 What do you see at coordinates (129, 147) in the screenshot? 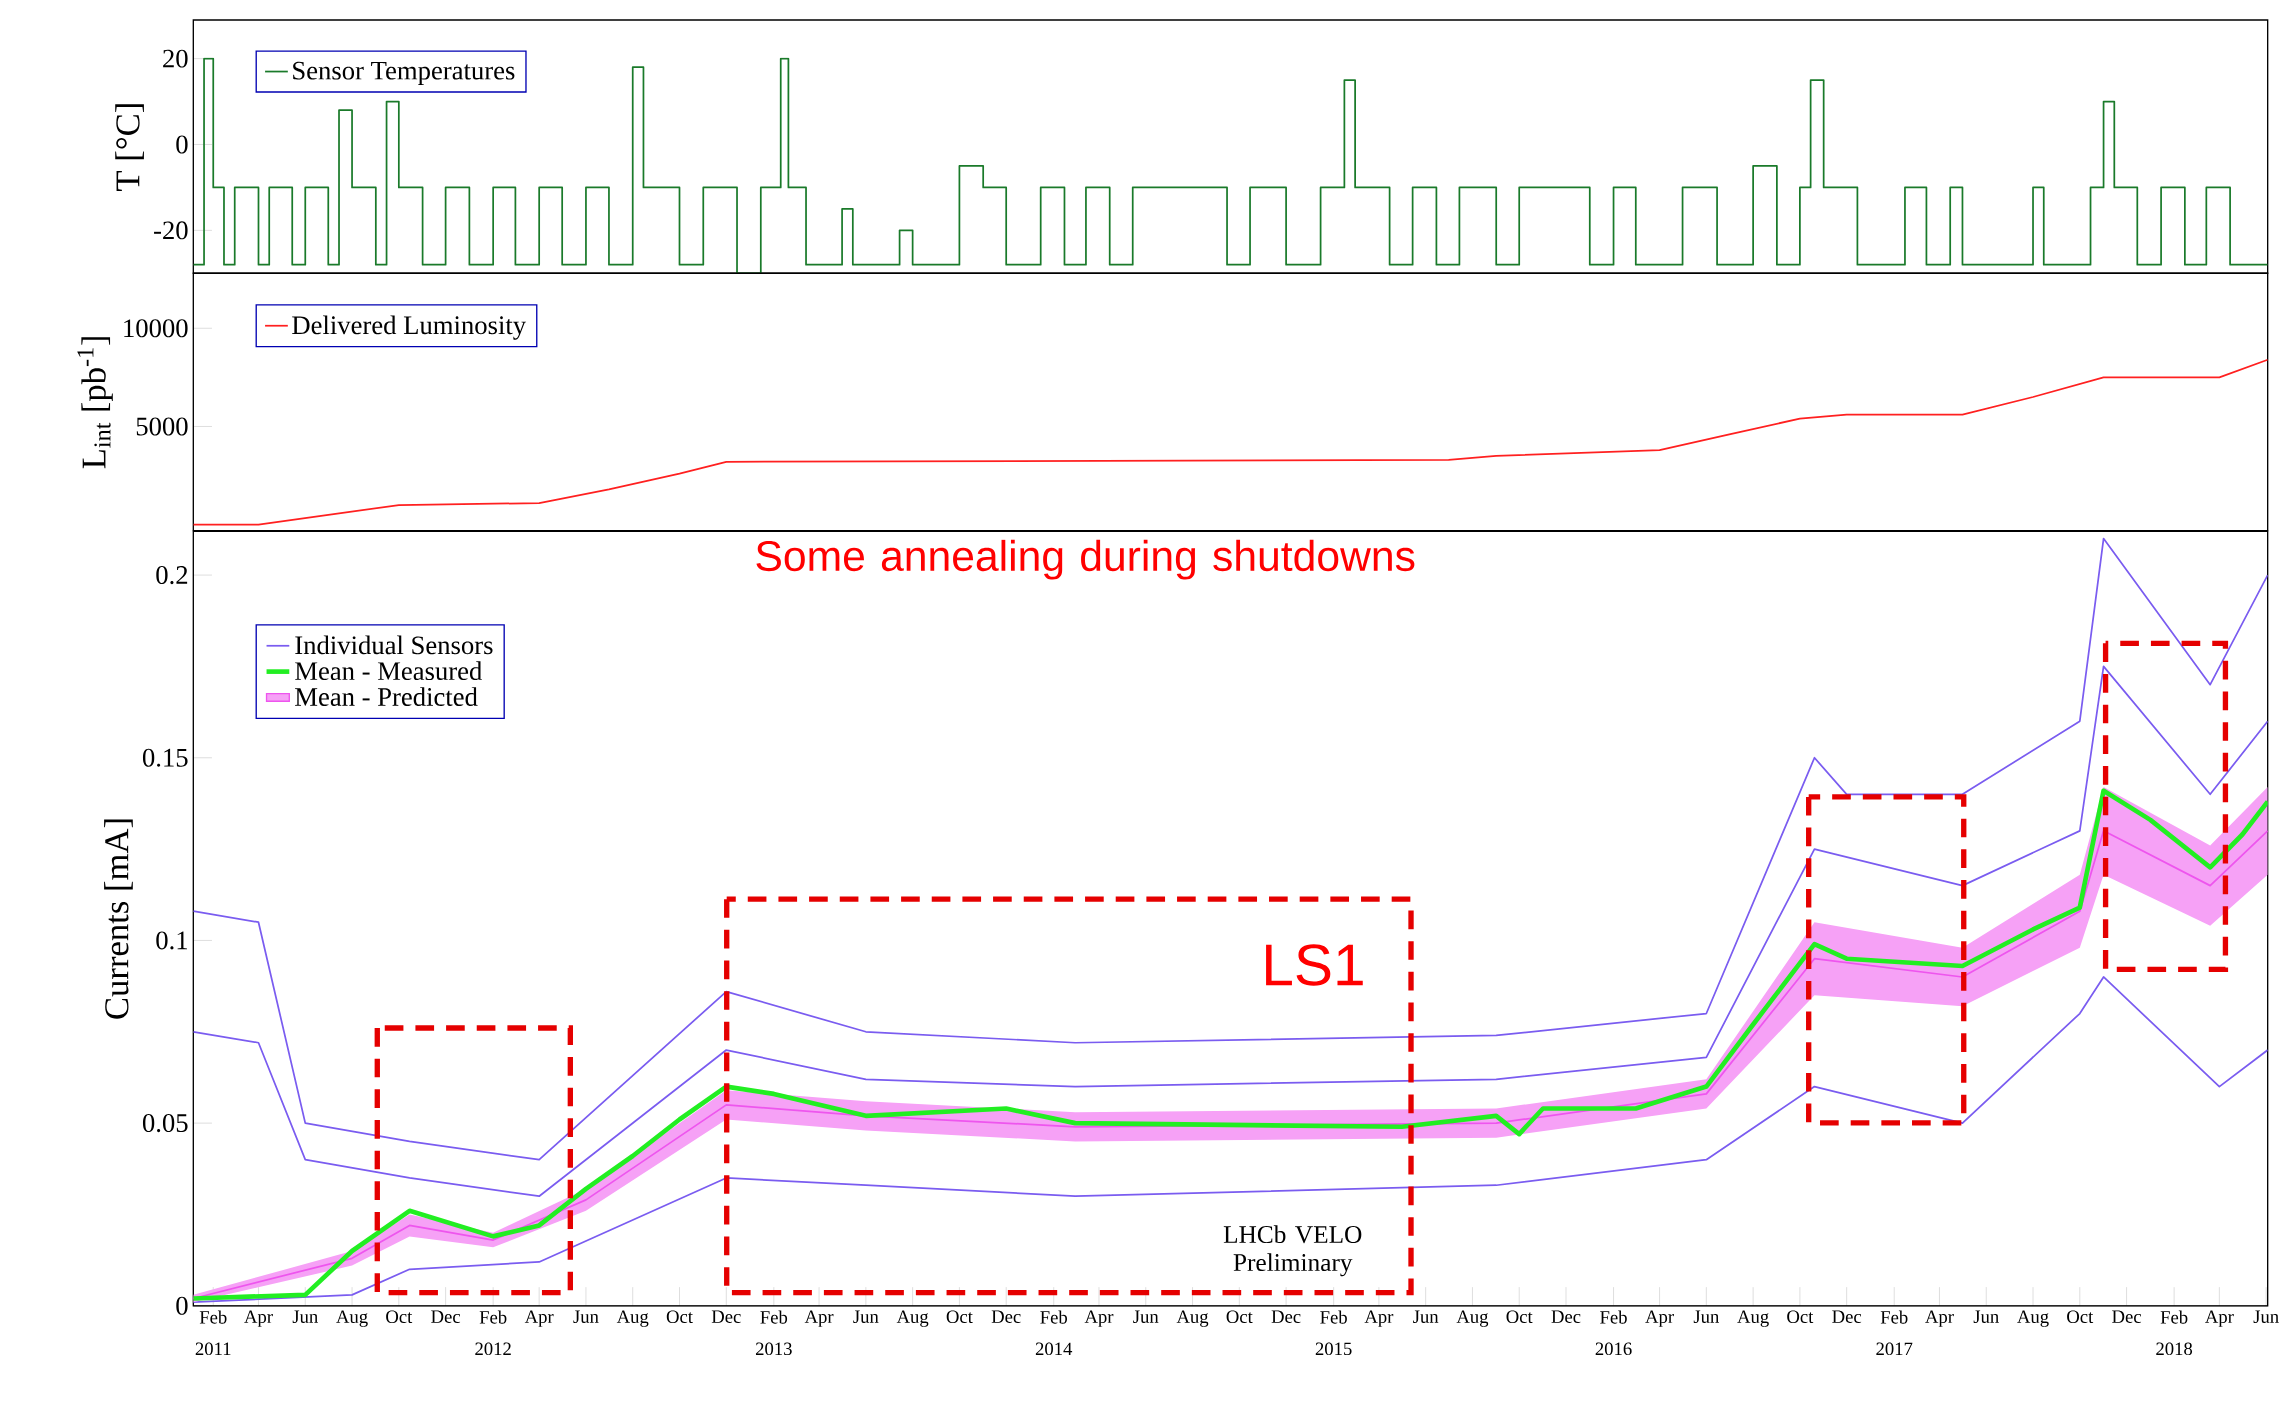
I see `y-axis-title: T [°C]` at bounding box center [129, 147].